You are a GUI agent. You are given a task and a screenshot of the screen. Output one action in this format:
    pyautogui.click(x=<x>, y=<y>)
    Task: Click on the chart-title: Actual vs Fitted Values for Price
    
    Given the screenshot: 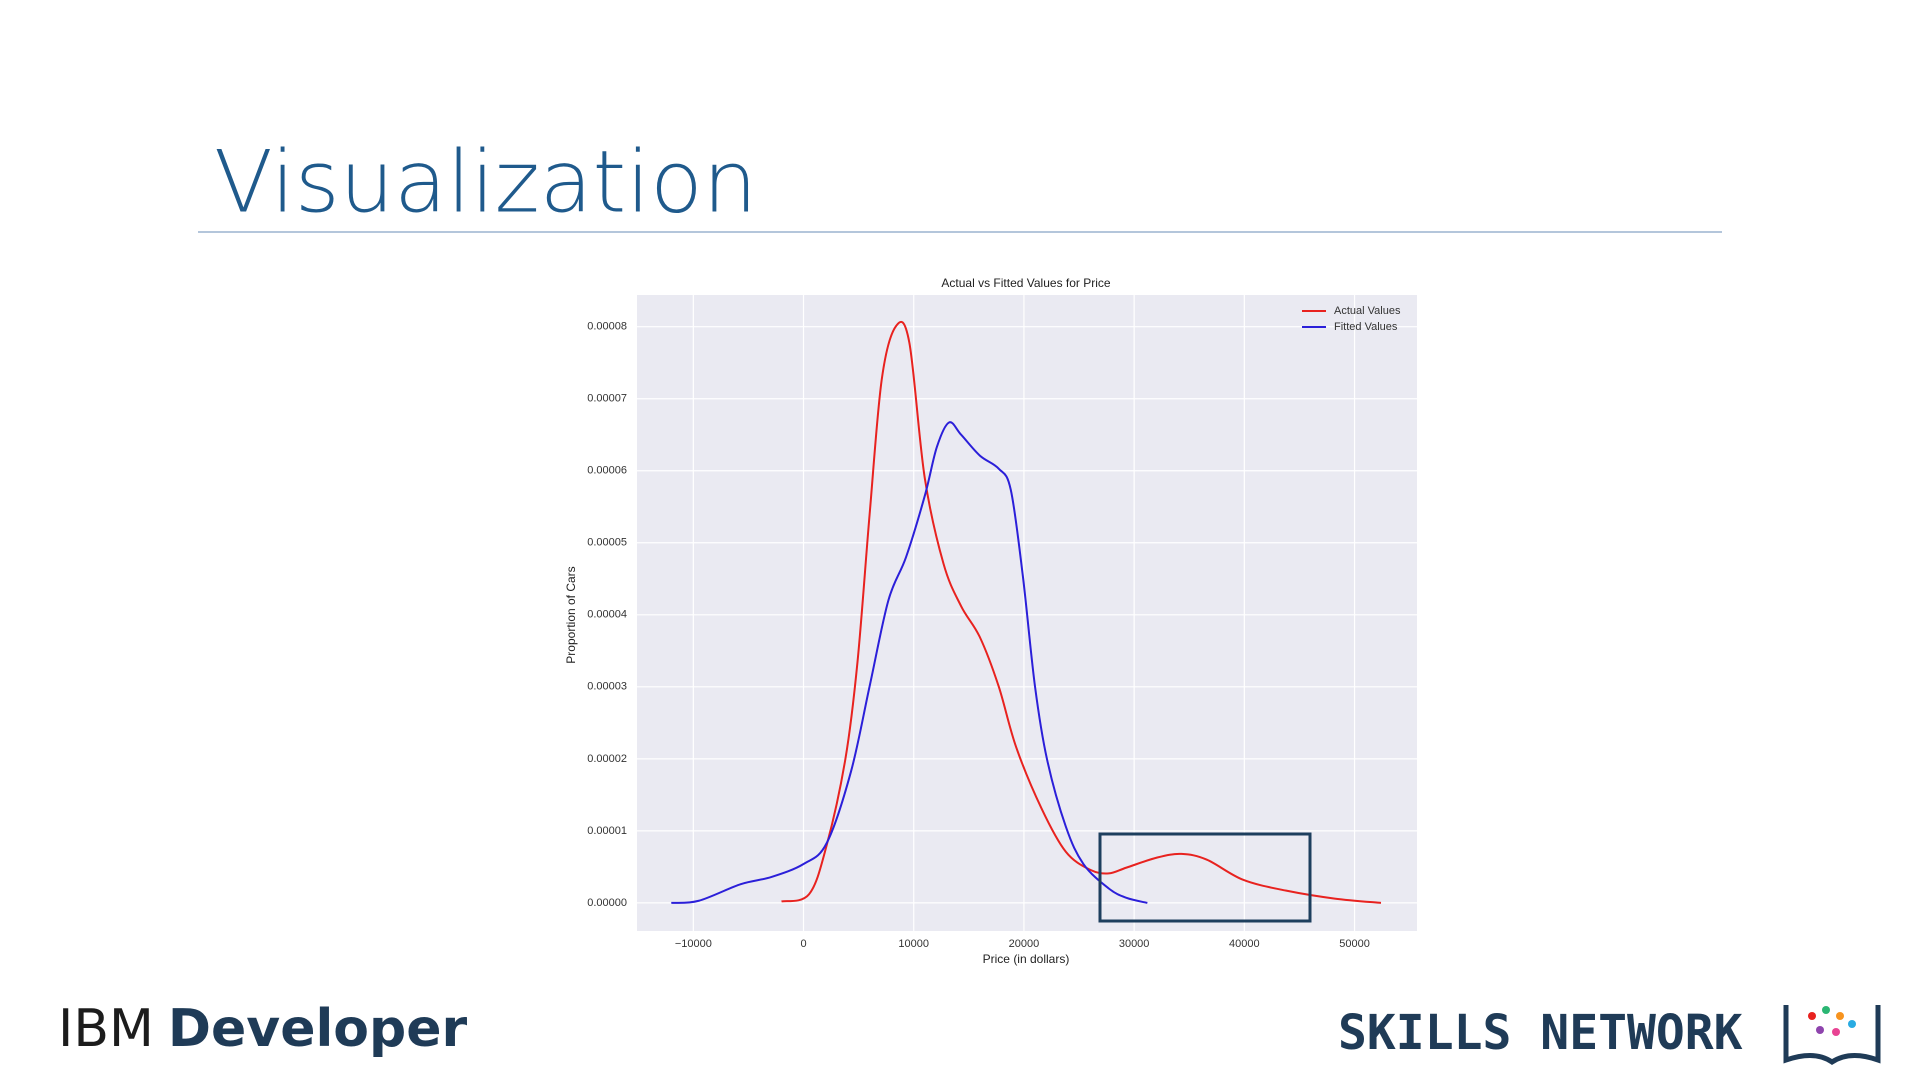 What is the action you would take?
    pyautogui.click(x=1026, y=283)
    